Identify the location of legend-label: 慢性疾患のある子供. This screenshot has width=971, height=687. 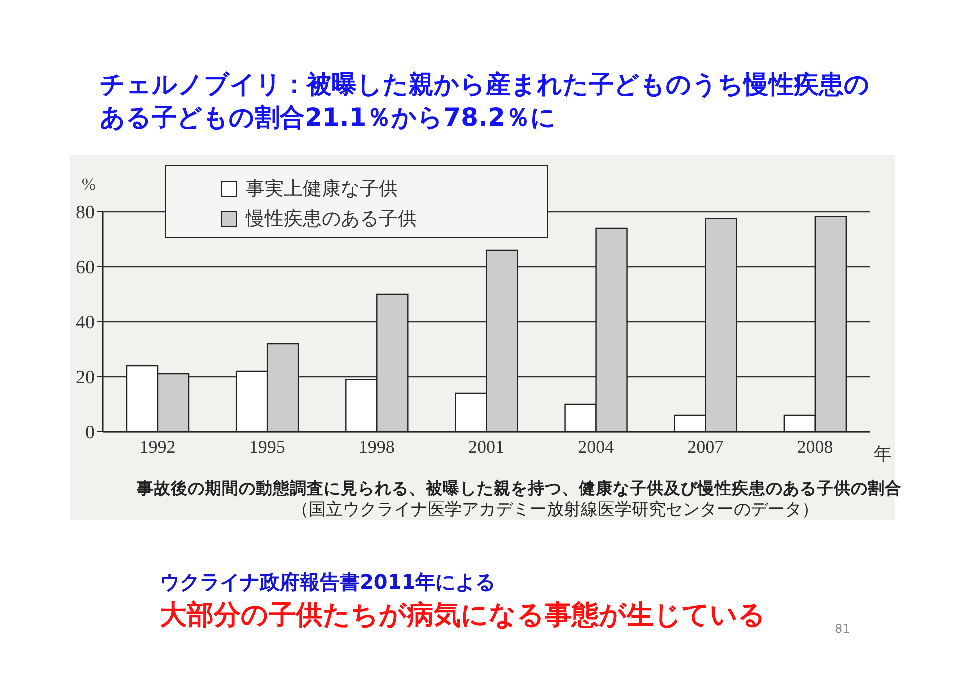
(331, 220).